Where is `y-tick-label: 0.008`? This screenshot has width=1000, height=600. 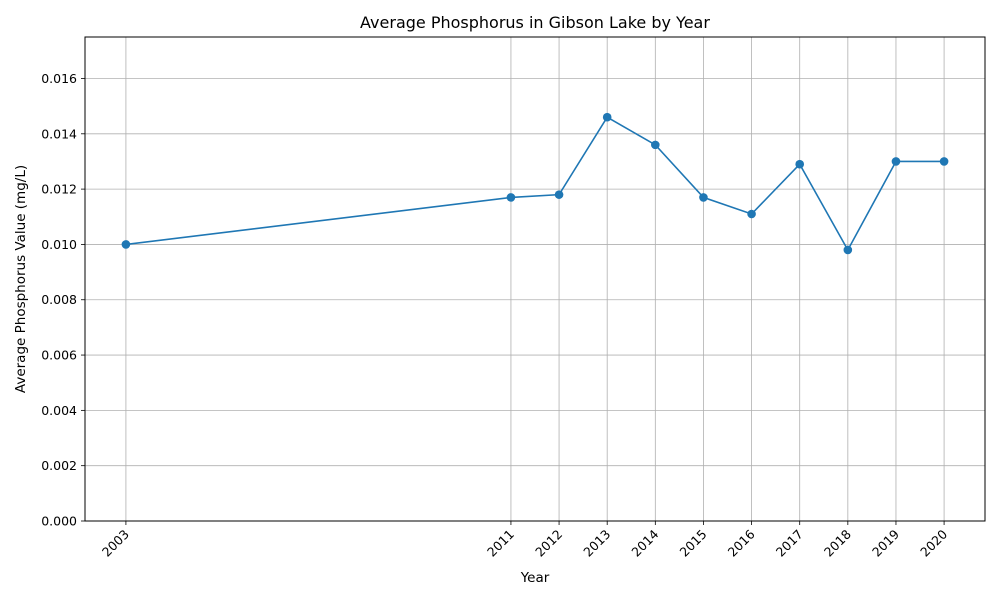 y-tick-label: 0.008 is located at coordinates (59, 299).